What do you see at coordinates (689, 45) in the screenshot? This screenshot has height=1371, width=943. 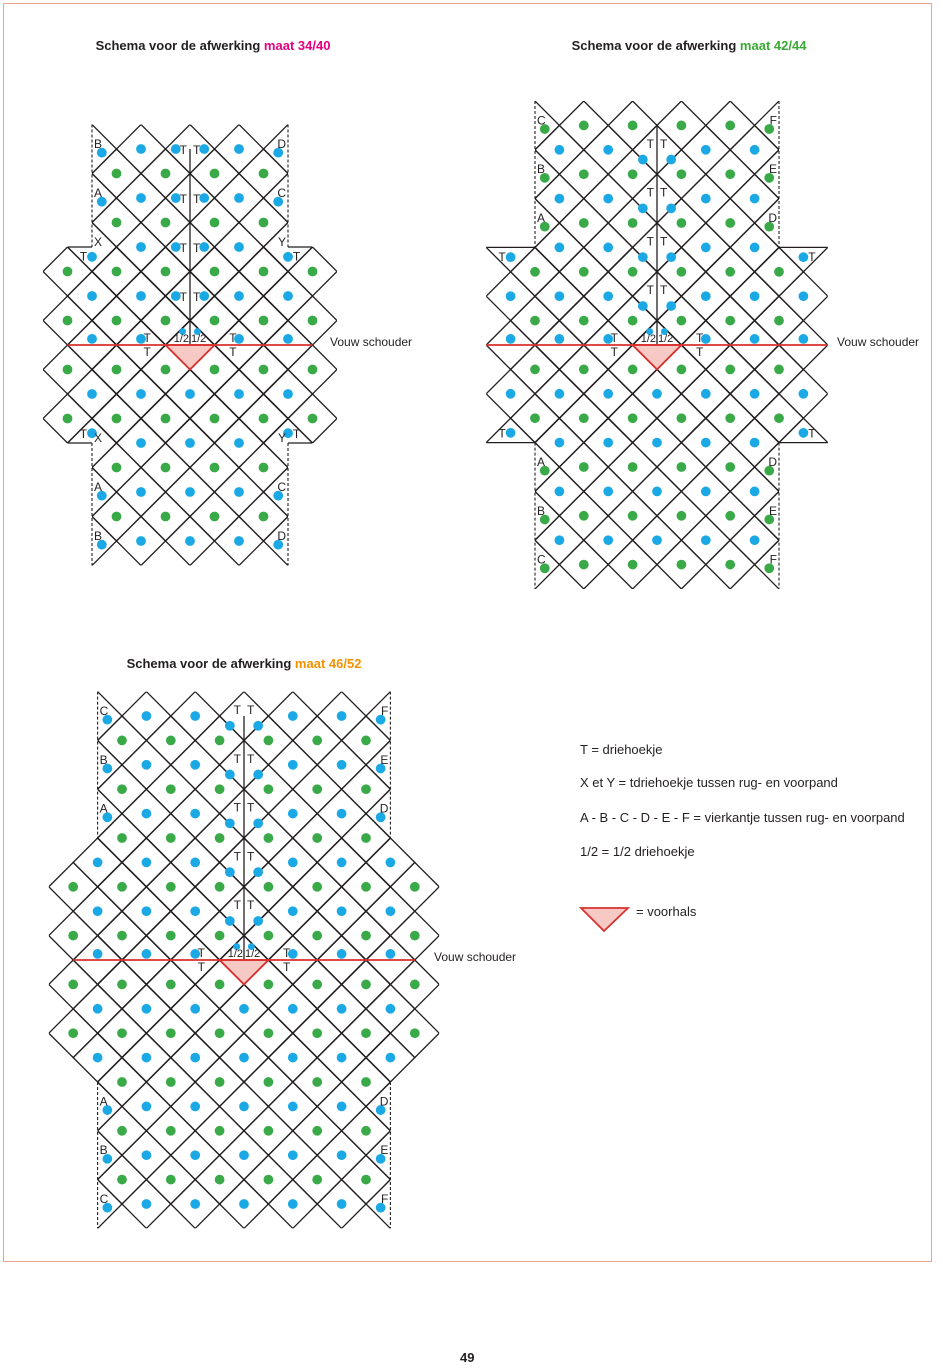 I see `diagram-title-42-44: Schema voor de afwerking maat 42/44` at bounding box center [689, 45].